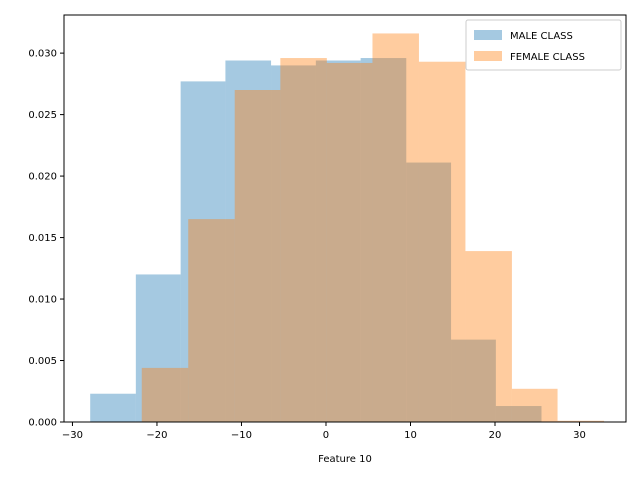 The width and height of the screenshot is (640, 480). Describe the element at coordinates (42, 423) in the screenshot. I see `y-tick-label: 0.000` at that location.